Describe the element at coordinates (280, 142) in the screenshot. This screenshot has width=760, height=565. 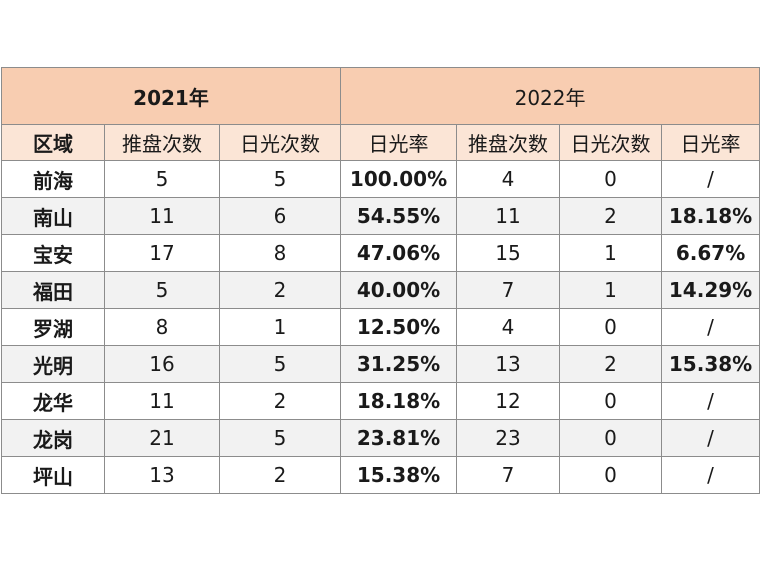
I see `header-sellout-count-2021: 日光次数` at that location.